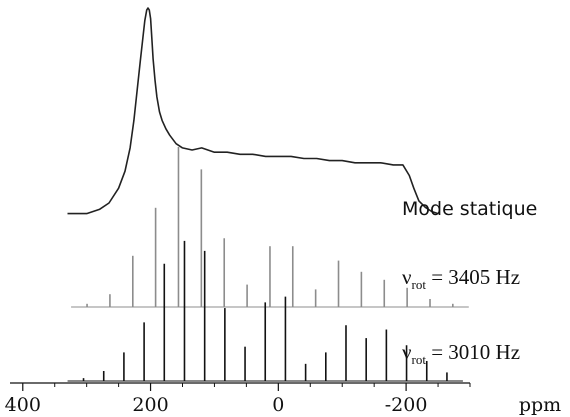  I want to click on x-axis-unit-label: ppm, so click(540, 405).